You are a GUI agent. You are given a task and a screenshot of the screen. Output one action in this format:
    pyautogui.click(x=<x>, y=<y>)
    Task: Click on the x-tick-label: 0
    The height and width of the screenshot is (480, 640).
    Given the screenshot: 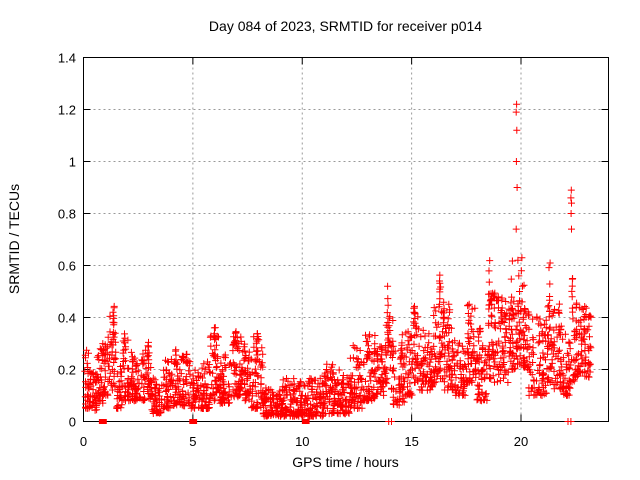 What is the action you would take?
    pyautogui.click(x=83, y=441)
    